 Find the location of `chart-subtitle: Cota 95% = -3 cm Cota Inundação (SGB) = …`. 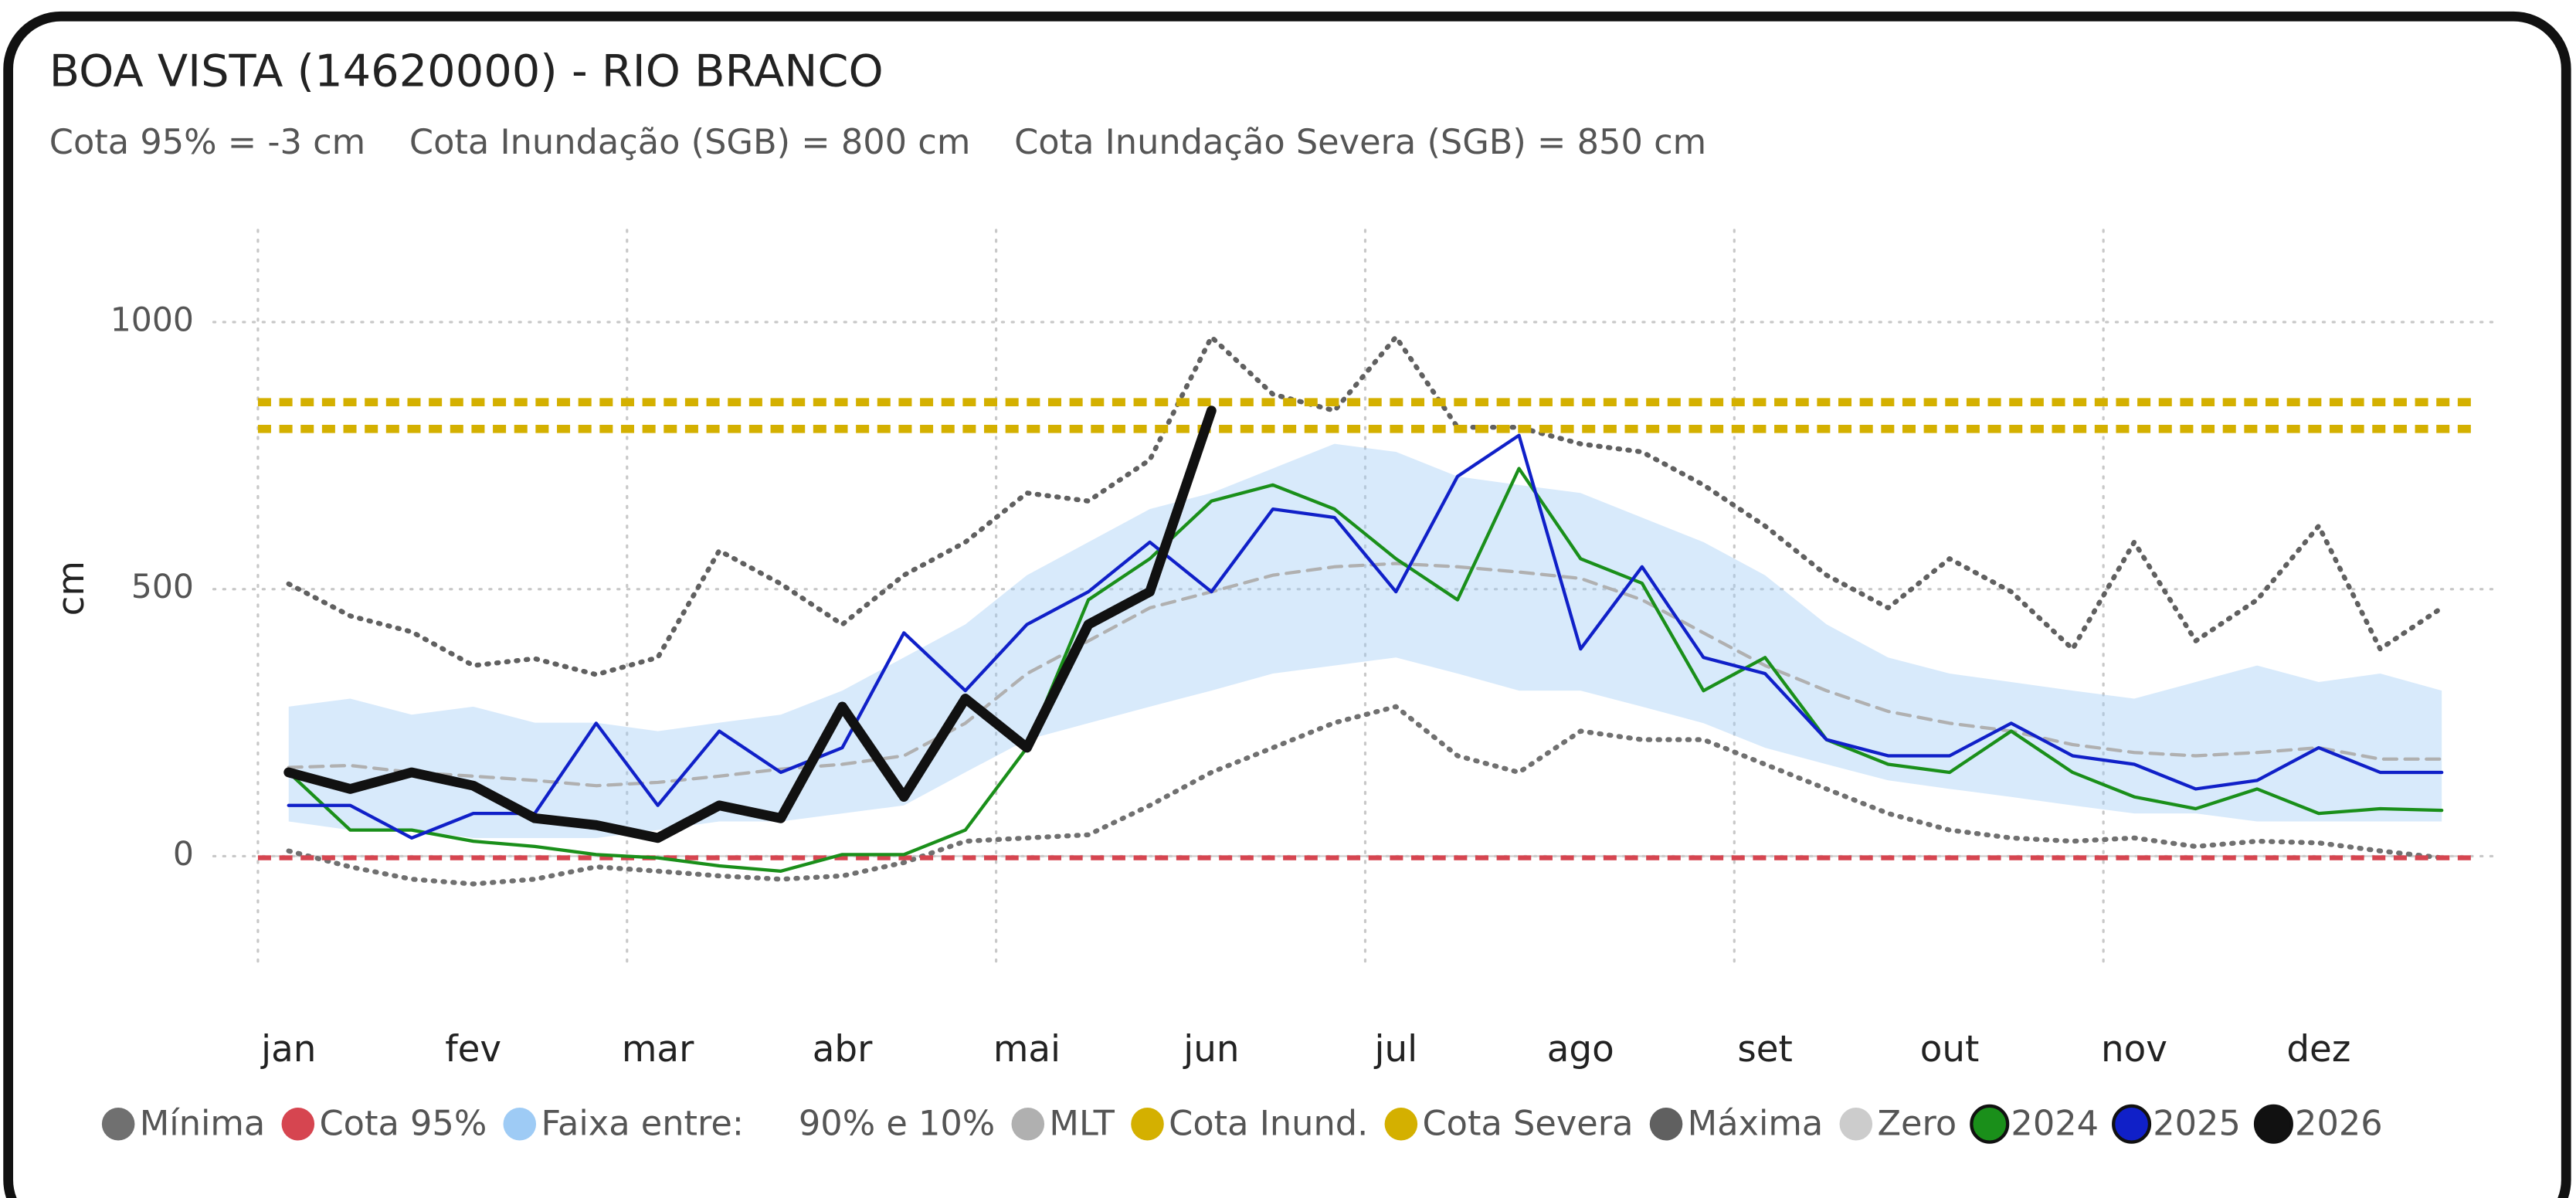

chart-subtitle: Cota 95% = -3 cm Cota Inundação (SGB) = … is located at coordinates (877, 142).